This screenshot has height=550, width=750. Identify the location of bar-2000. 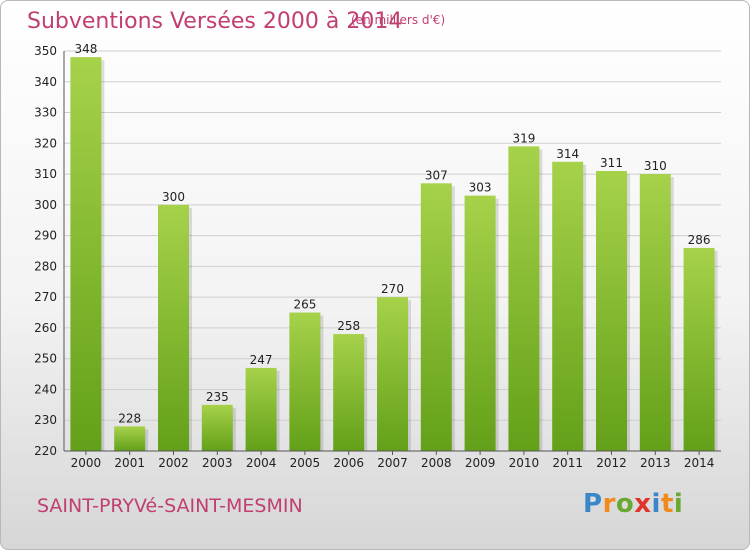
(86, 254).